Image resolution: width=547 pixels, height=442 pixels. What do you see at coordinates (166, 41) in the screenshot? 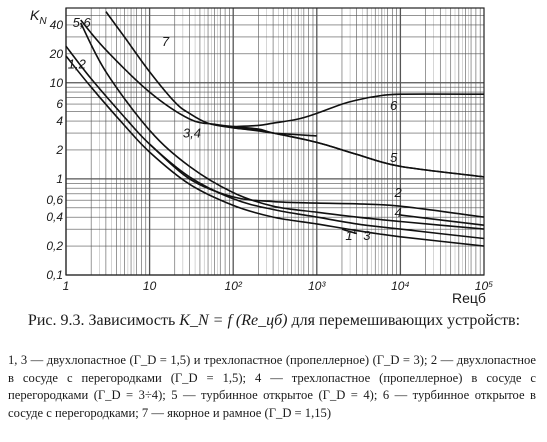
I see `curve-label: 7` at bounding box center [166, 41].